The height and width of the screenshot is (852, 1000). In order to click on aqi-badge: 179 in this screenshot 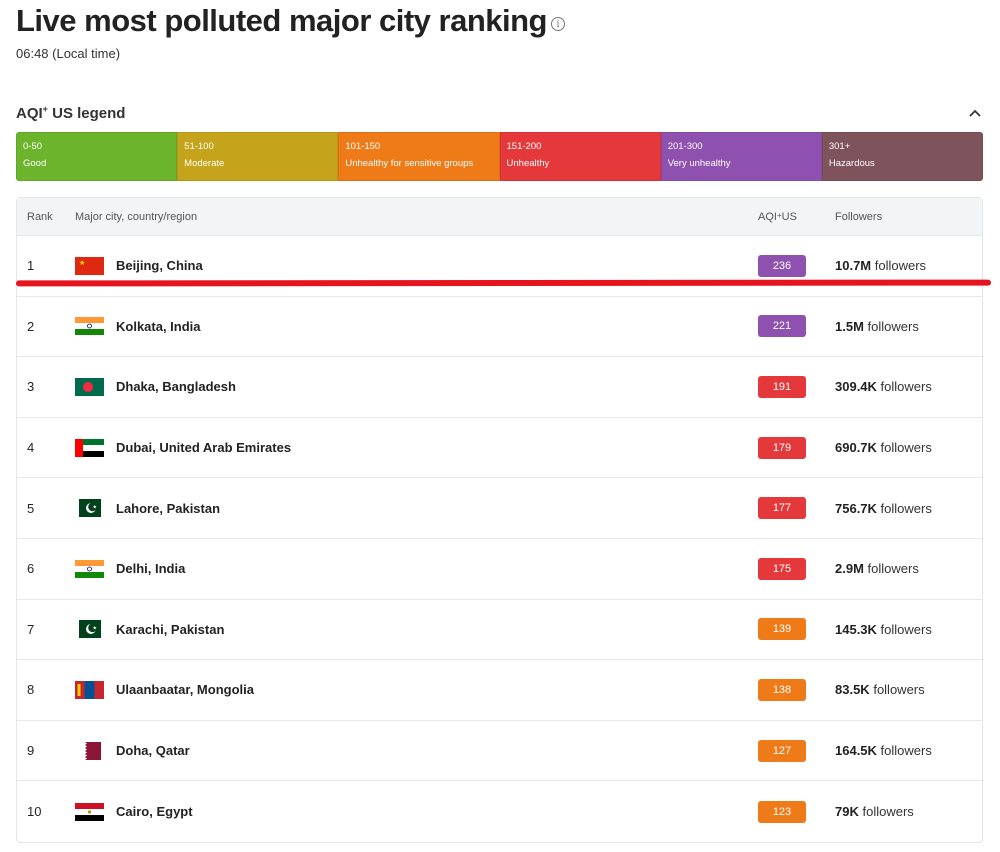, I will do `click(782, 447)`.